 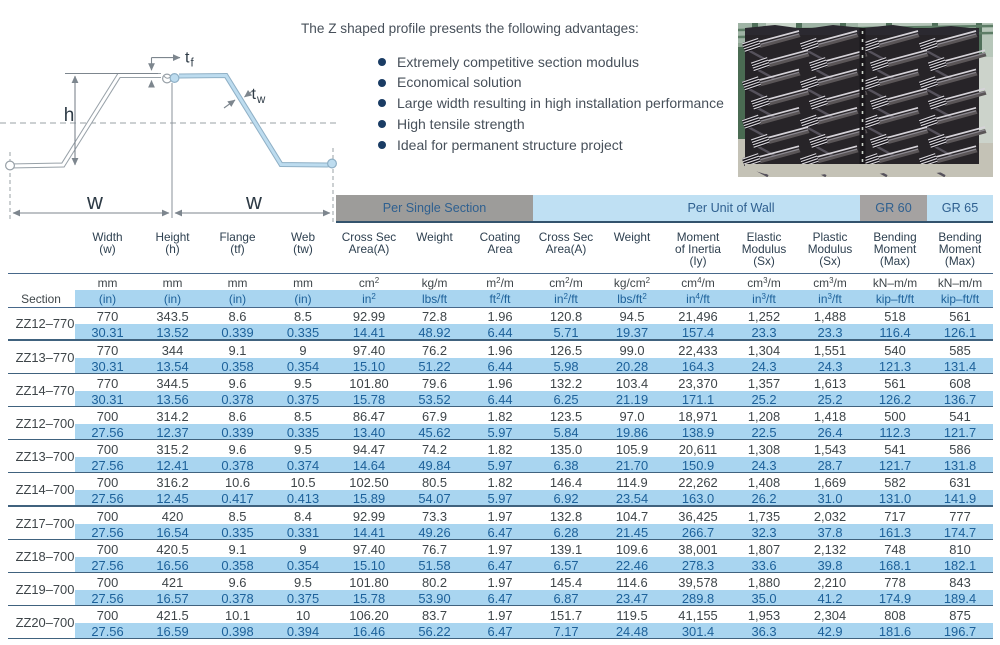 I want to click on svg-text: h, so click(x=69, y=115).